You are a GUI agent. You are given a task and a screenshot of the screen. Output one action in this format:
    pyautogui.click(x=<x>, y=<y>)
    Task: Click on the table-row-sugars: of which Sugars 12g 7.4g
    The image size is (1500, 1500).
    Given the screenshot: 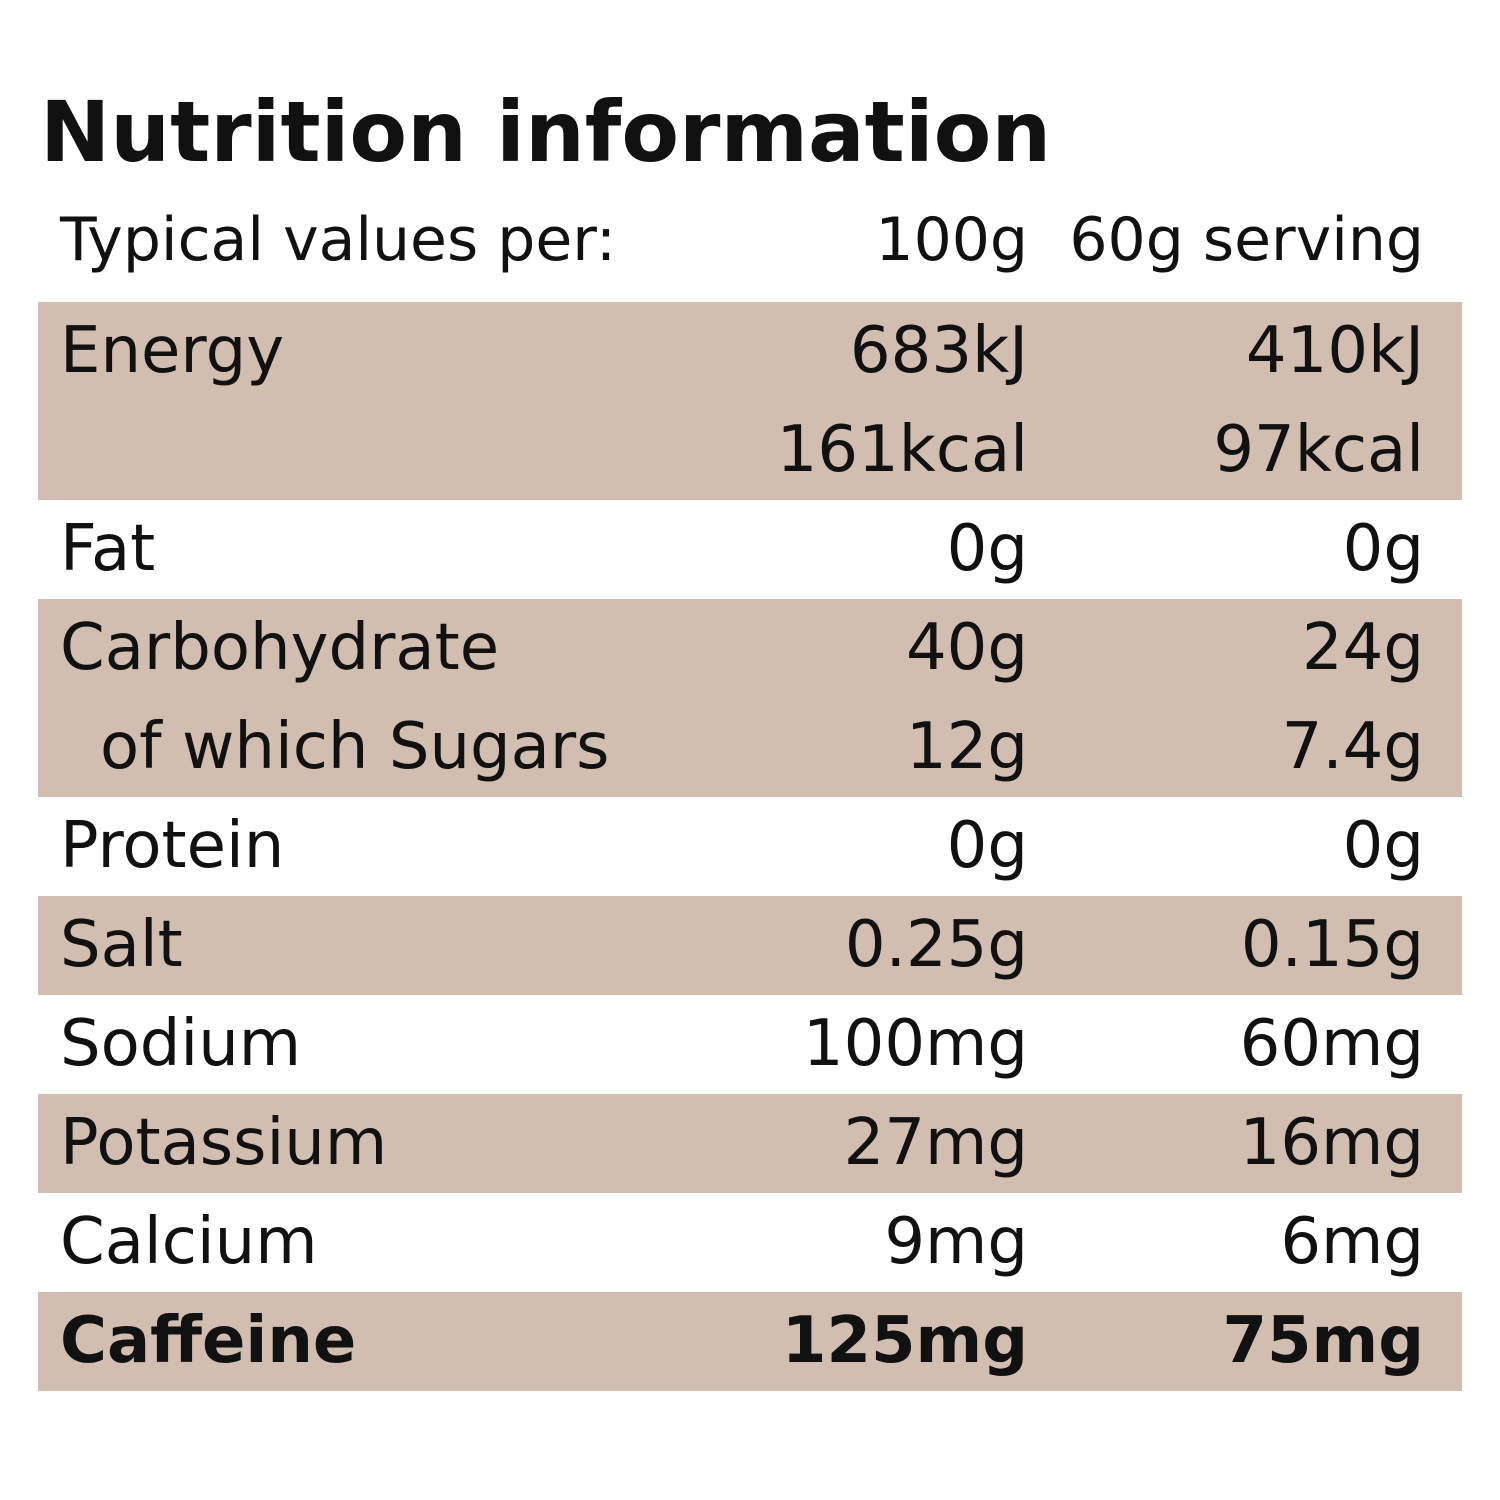 What is the action you would take?
    pyautogui.click(x=750, y=747)
    